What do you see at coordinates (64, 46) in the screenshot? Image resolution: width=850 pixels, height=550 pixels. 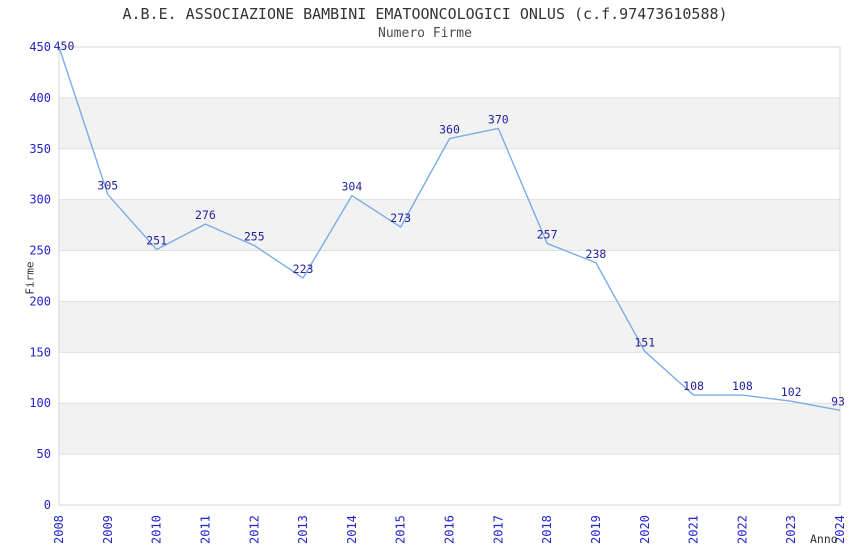 I see `data-label: 450` at bounding box center [64, 46].